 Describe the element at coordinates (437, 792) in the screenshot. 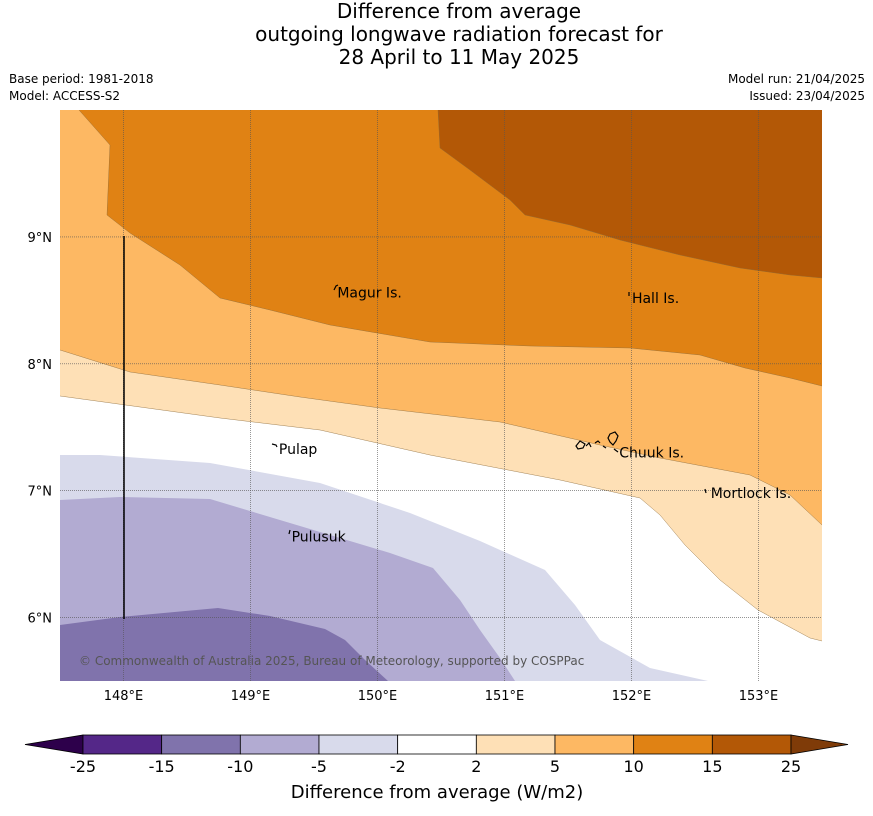

I see `colorbar-title: Difference from average (W/m2)` at that location.